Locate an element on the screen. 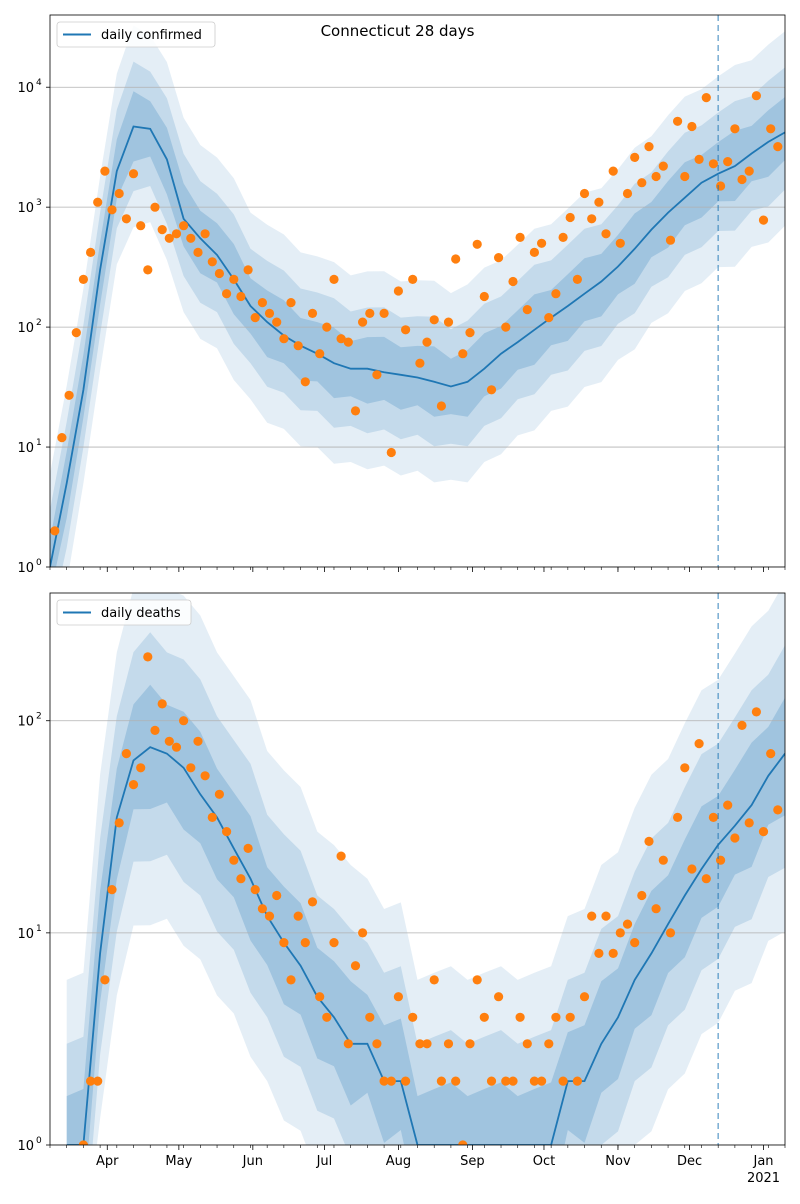  chart-title: Connecticut 28 days is located at coordinates (398, 31).